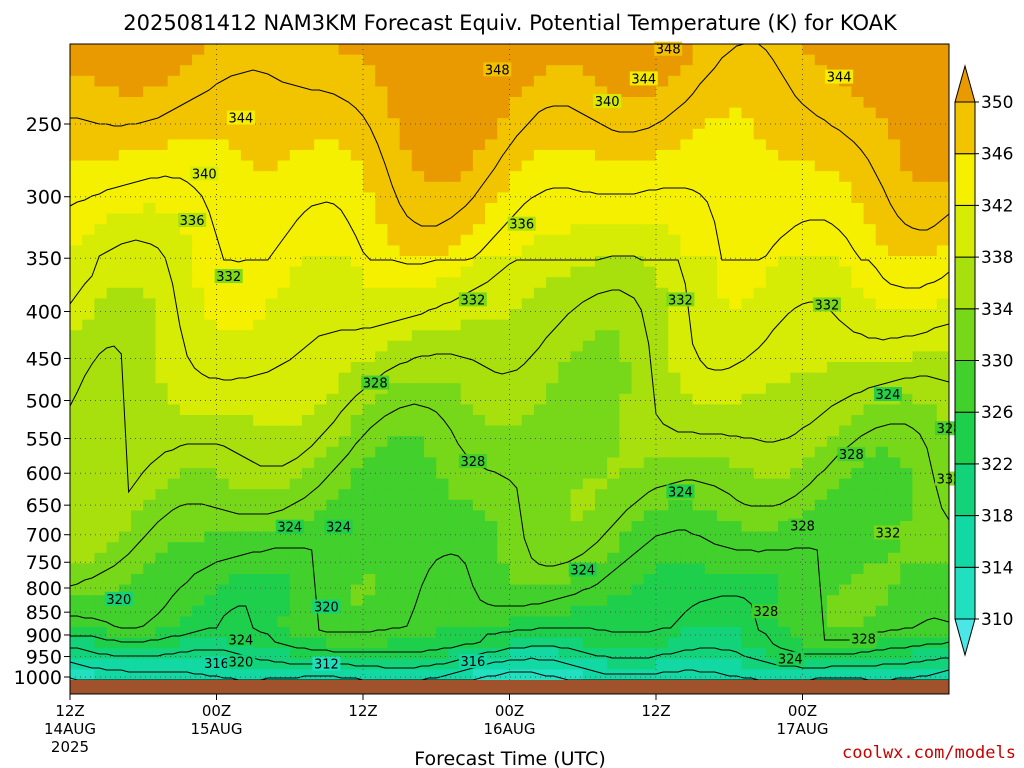  What do you see at coordinates (929, 753) in the screenshot?
I see `credit-text: coolwx.com/models` at bounding box center [929, 753].